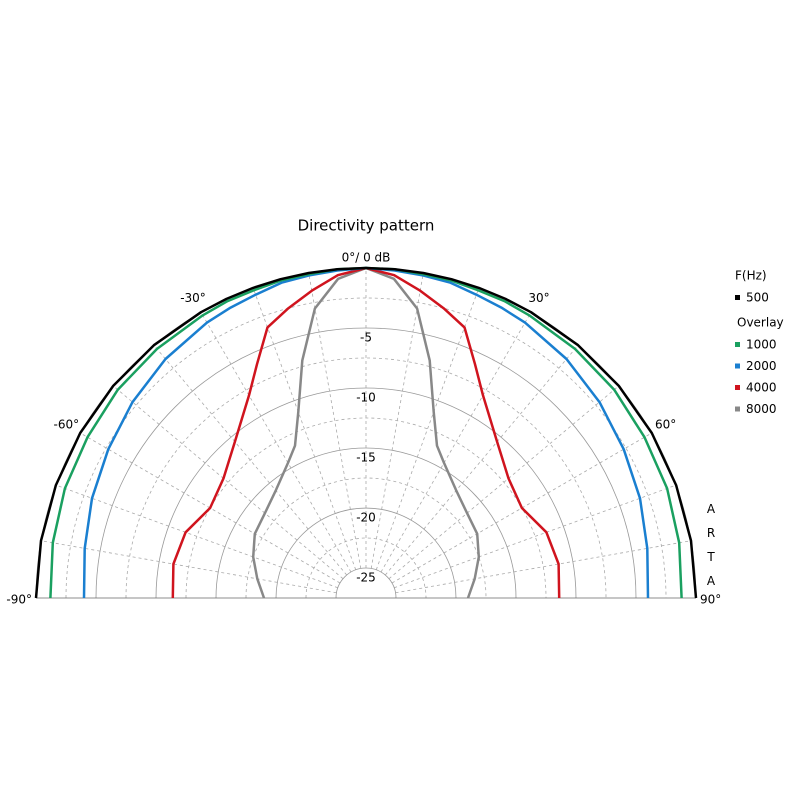 This screenshot has width=800, height=800. I want to click on legend-label: 2000, so click(761, 366).